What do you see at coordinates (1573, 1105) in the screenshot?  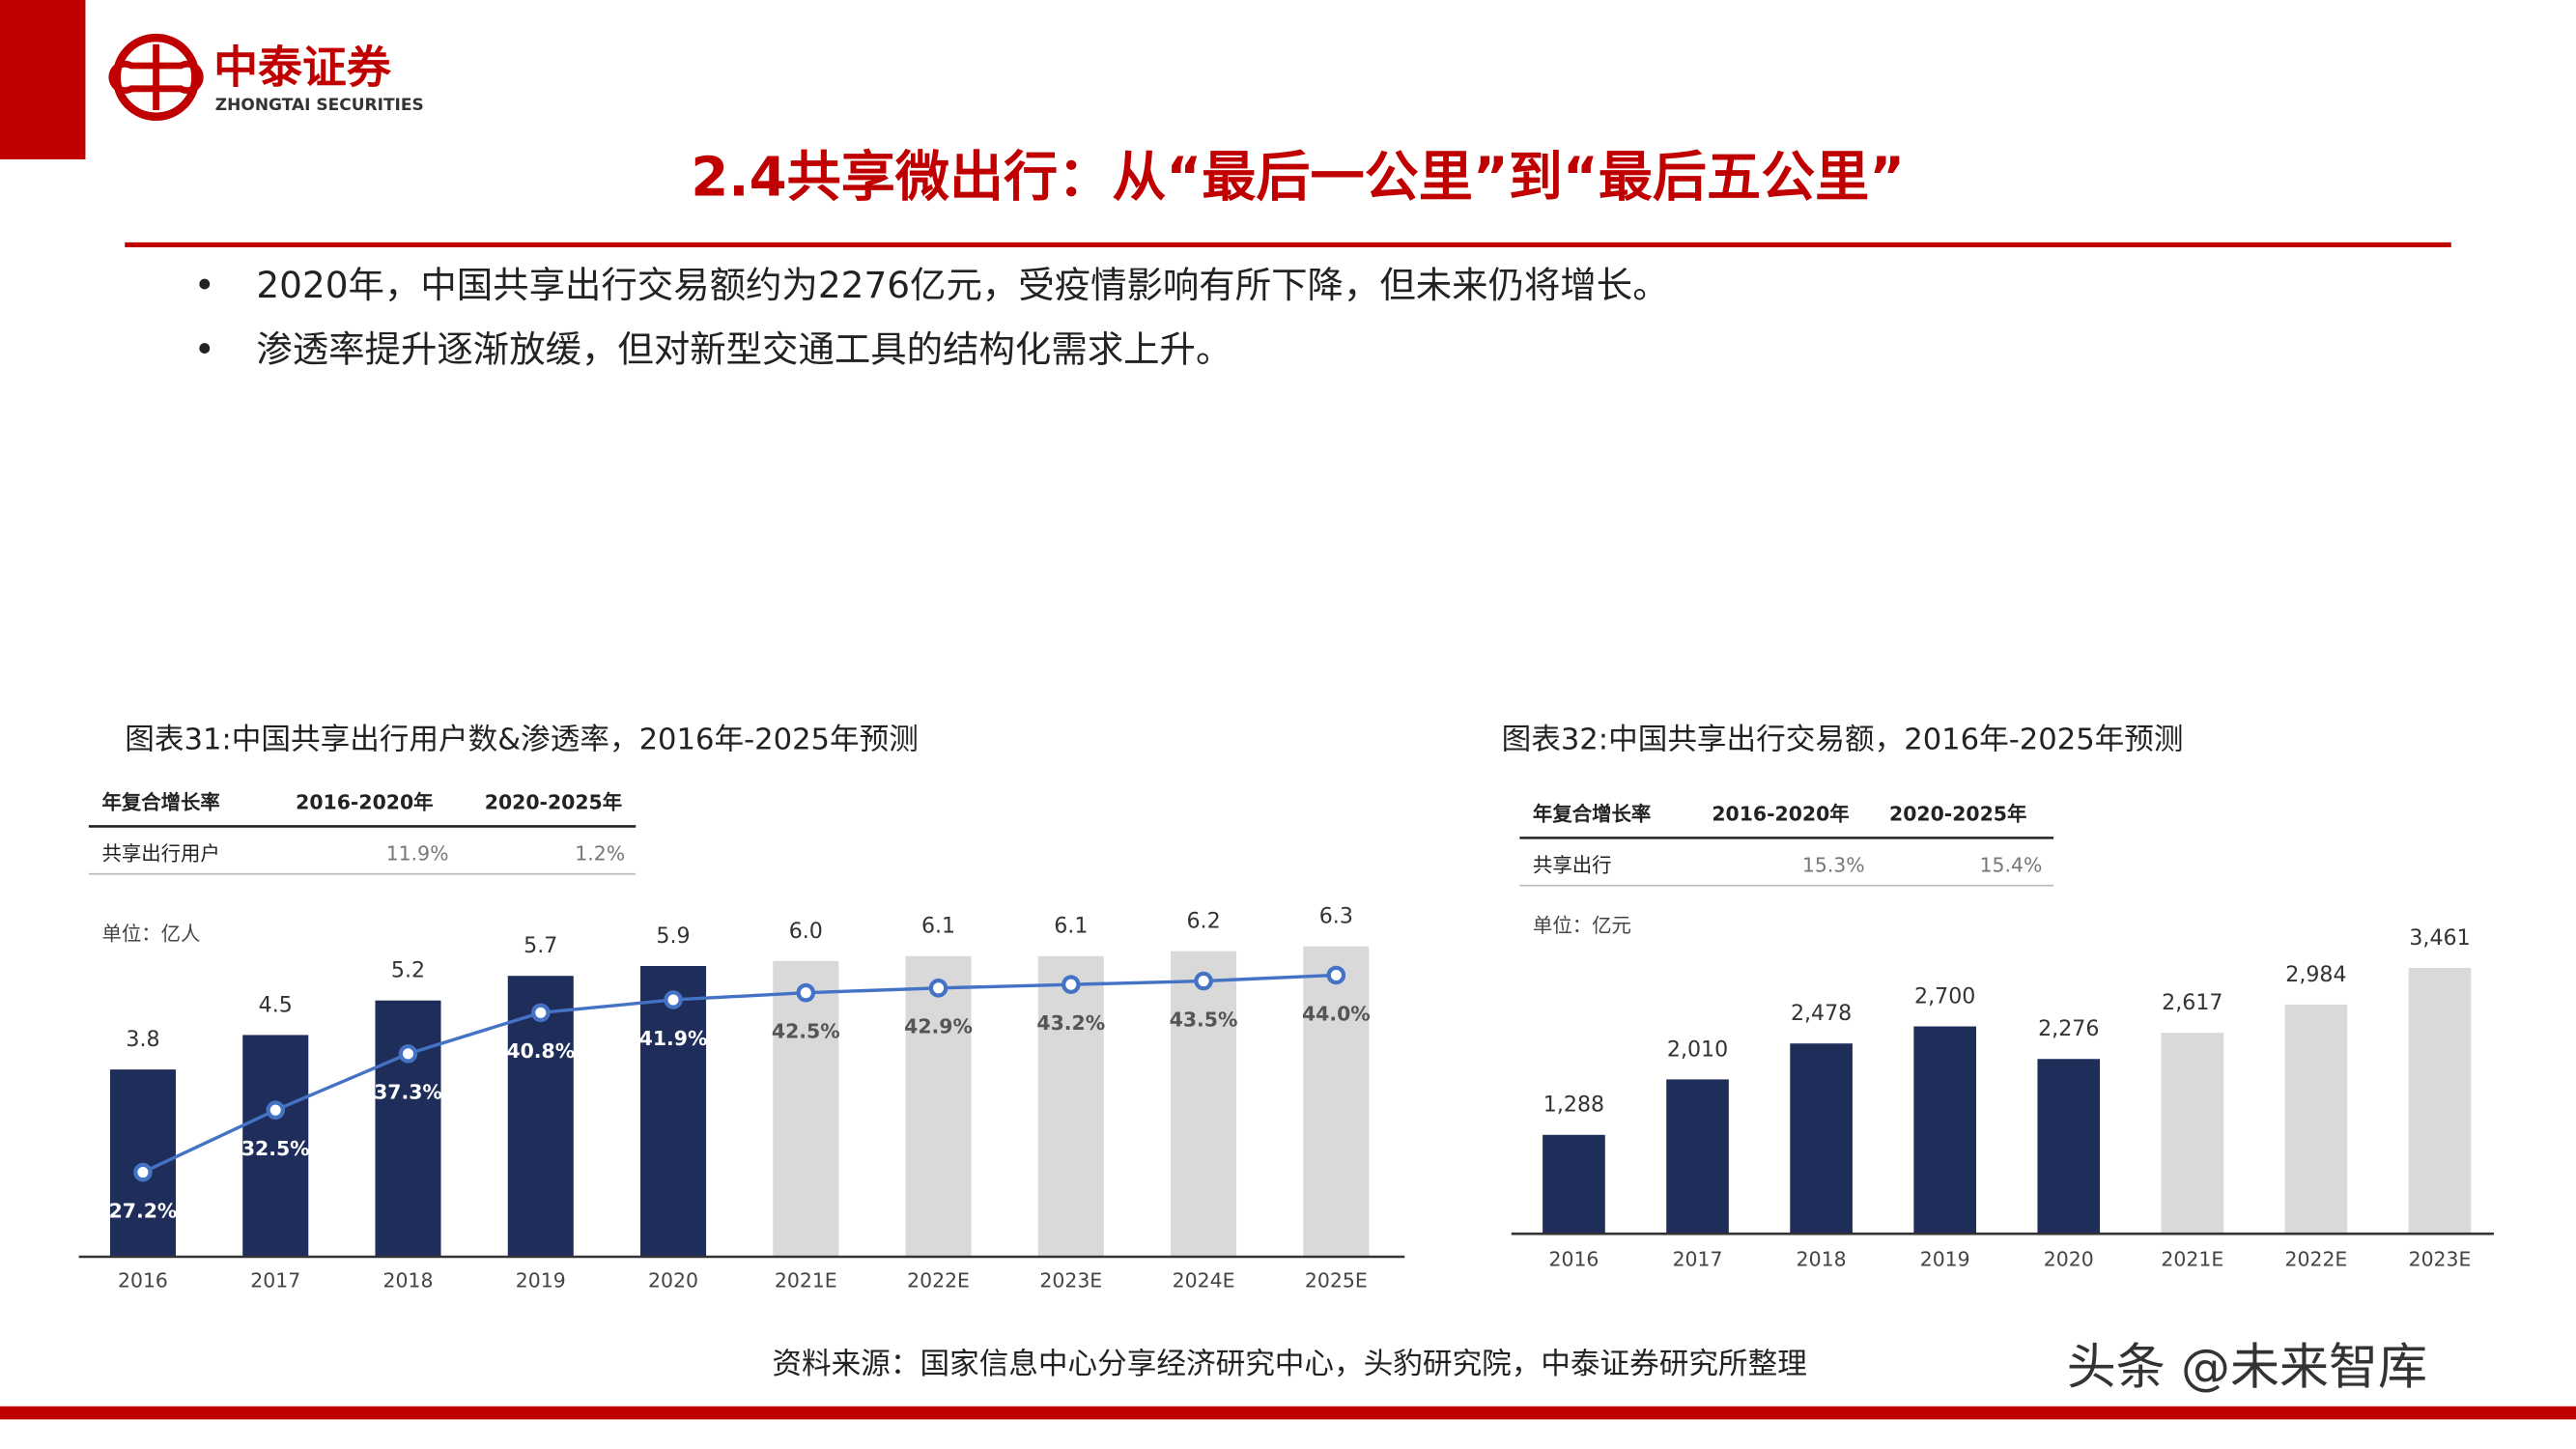 I see `bar-value-label: 1,288` at bounding box center [1573, 1105].